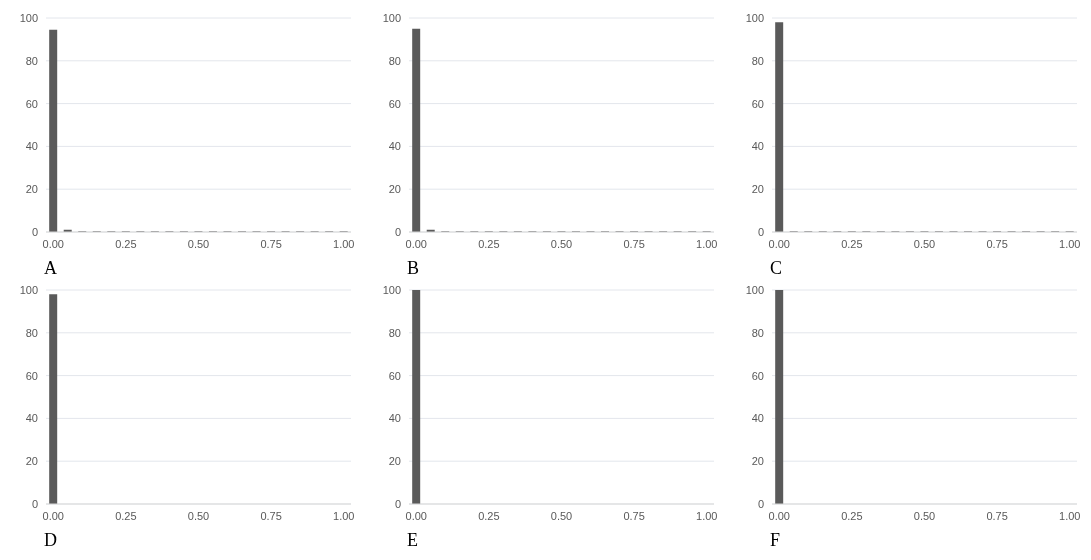 This screenshot has height=560, width=1091. I want to click on text: B, so click(413, 268).